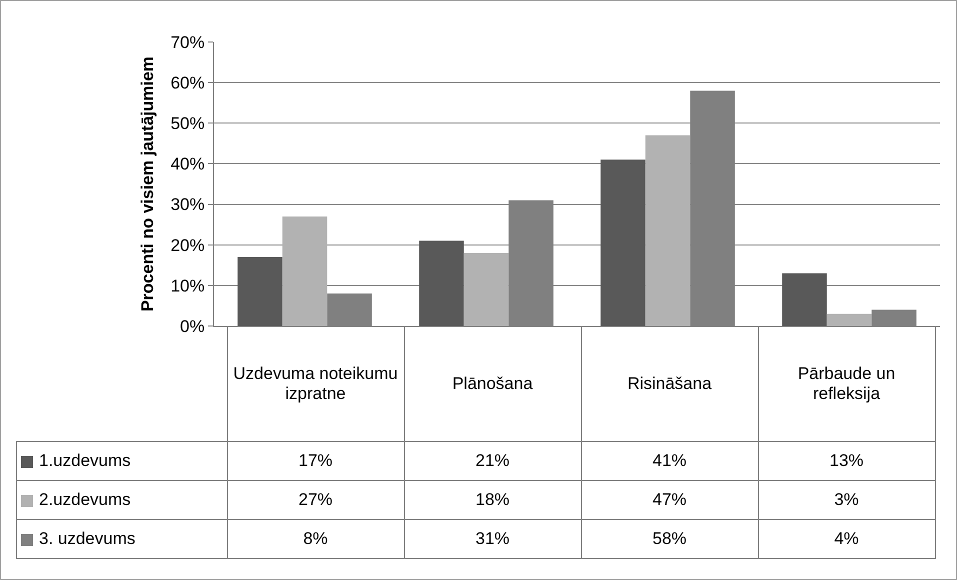  What do you see at coordinates (187, 83) in the screenshot?
I see `y-tick-label: 60%` at bounding box center [187, 83].